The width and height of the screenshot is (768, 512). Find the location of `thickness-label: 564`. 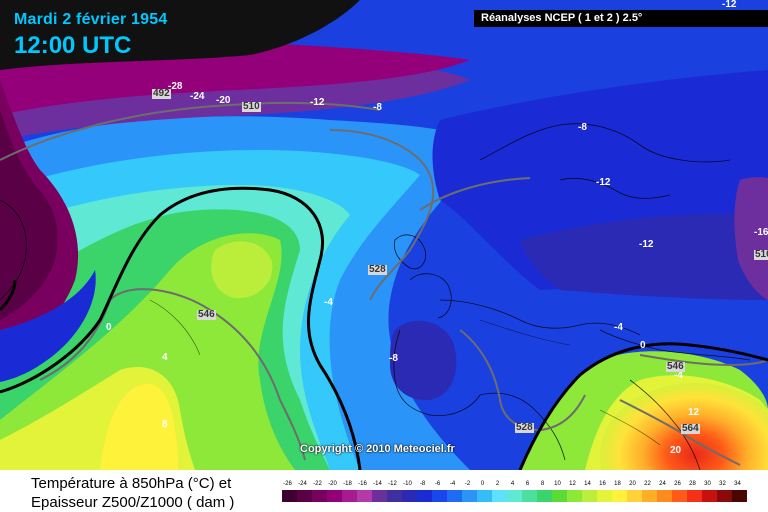

thickness-label: 564 is located at coordinates (690, 428).